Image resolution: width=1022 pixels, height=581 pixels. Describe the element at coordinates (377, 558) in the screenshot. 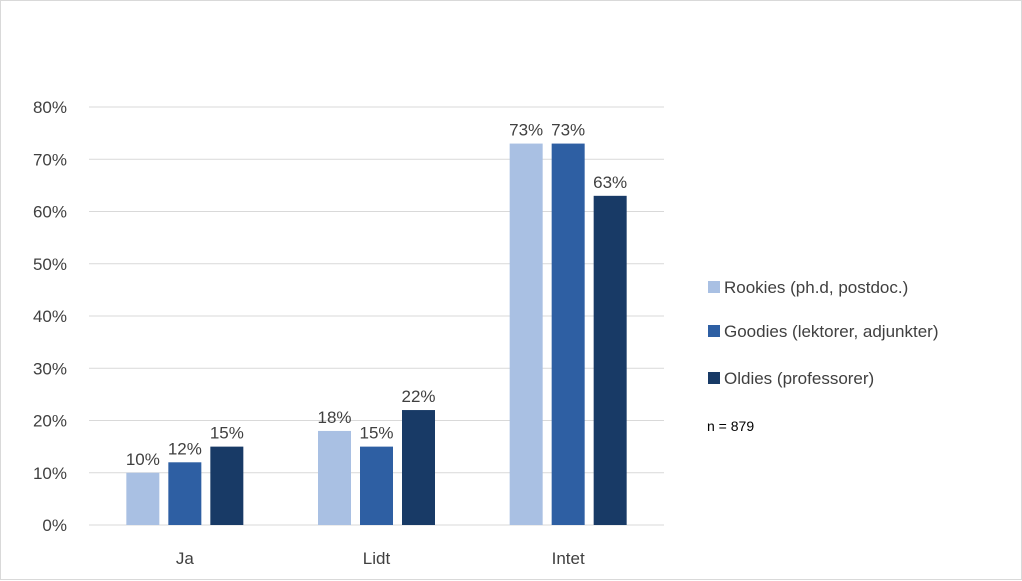

I see `x-tick-label: Lidt` at that location.